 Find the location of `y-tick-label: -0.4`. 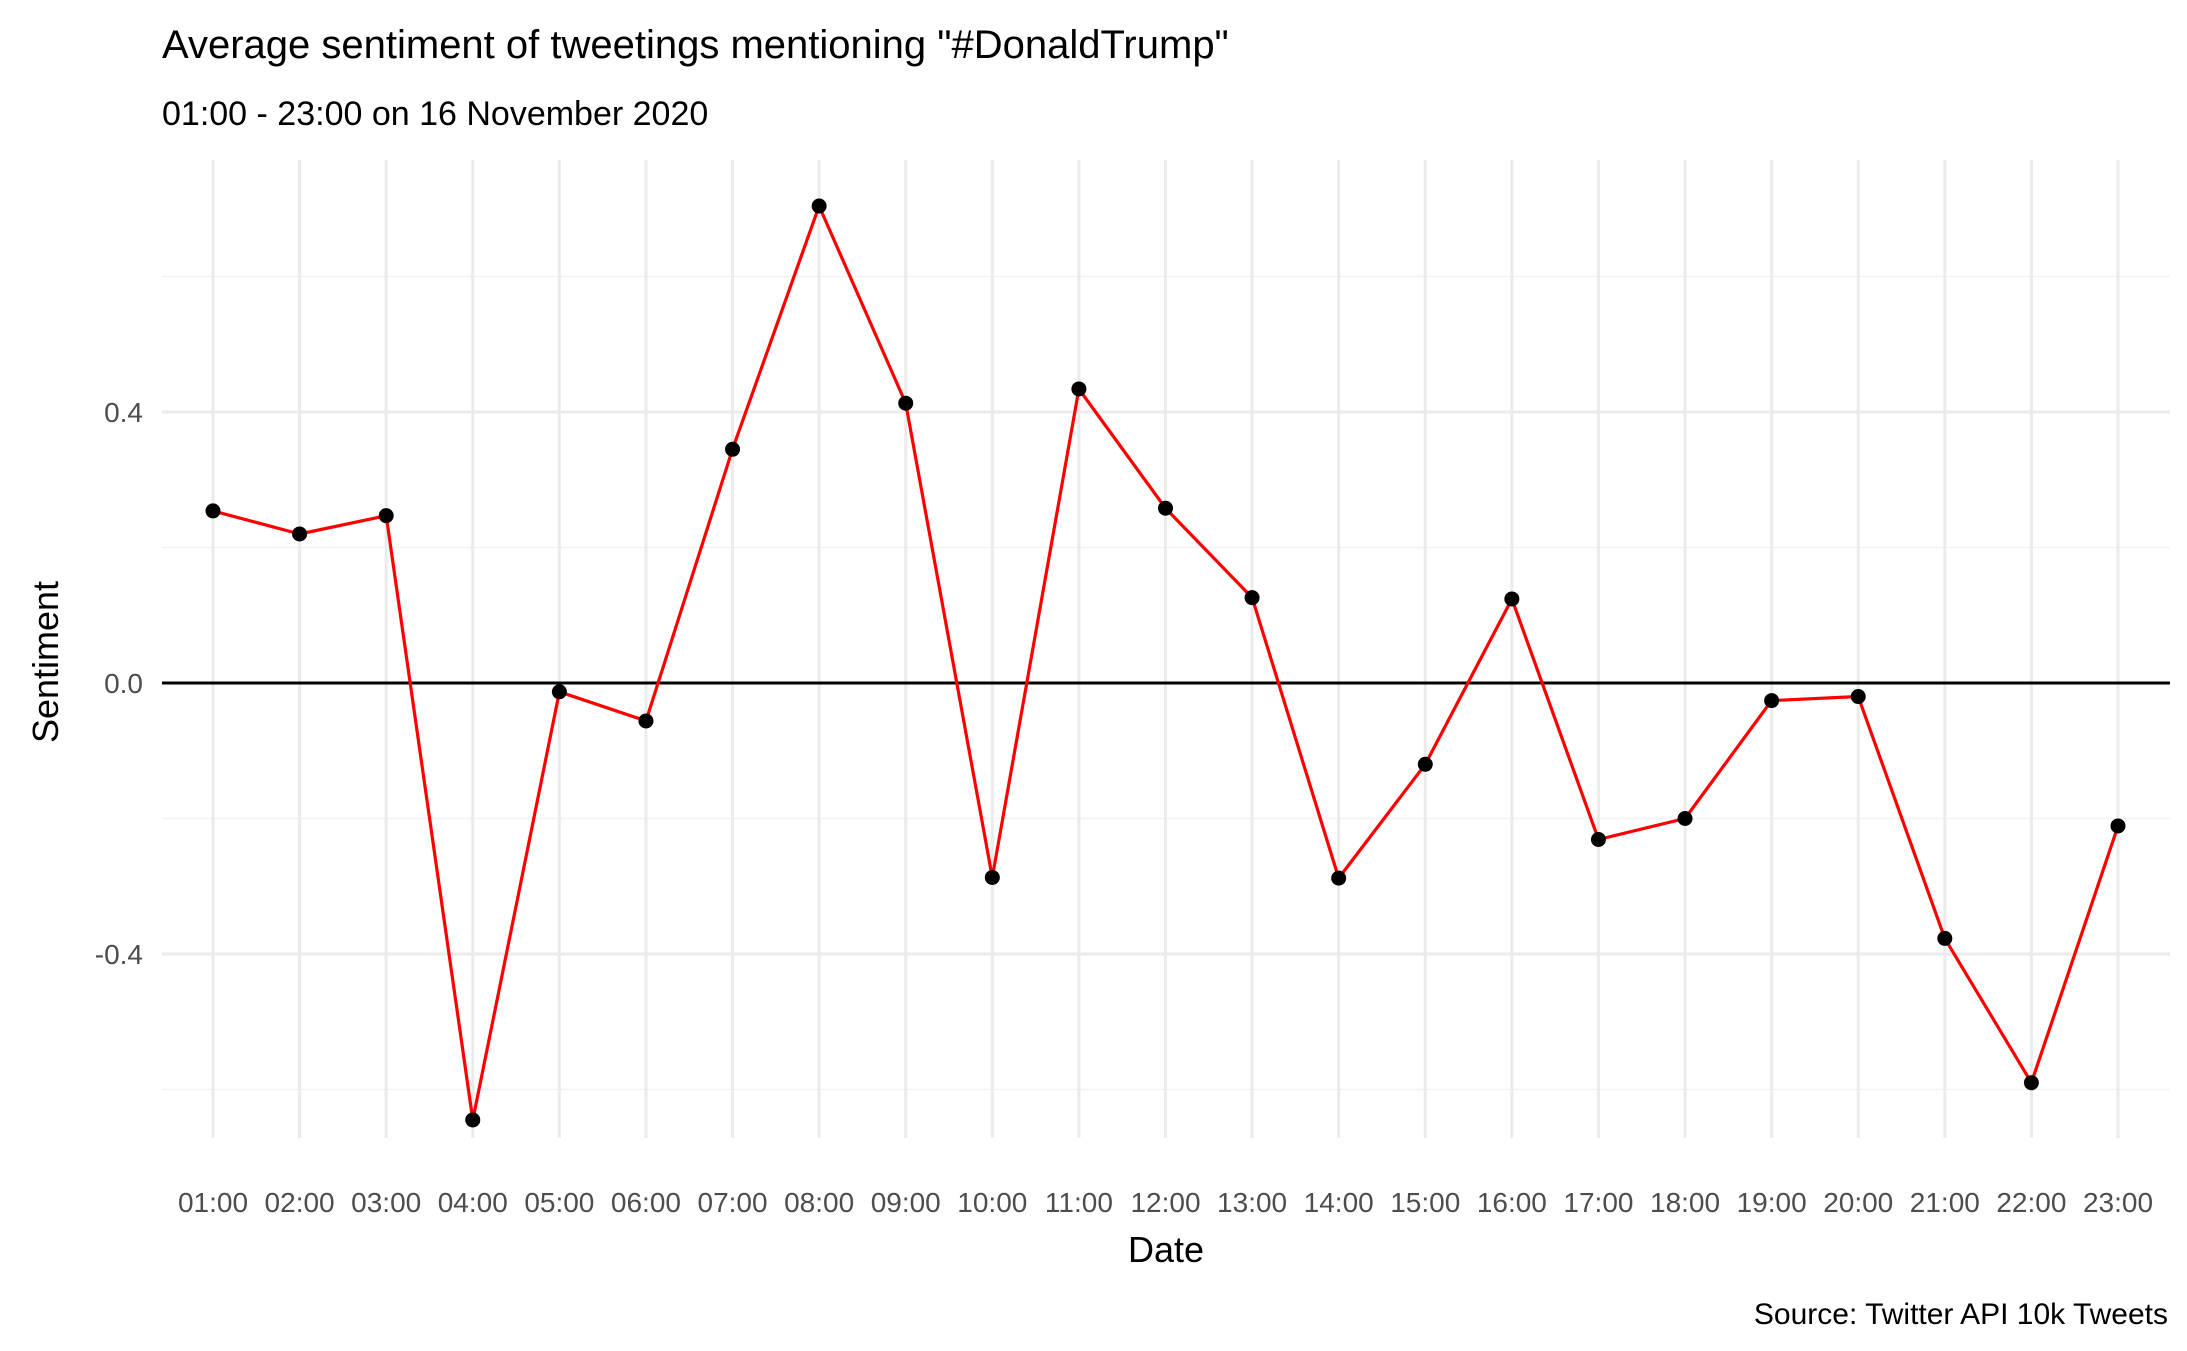

y-tick-label: -0.4 is located at coordinates (119, 954).